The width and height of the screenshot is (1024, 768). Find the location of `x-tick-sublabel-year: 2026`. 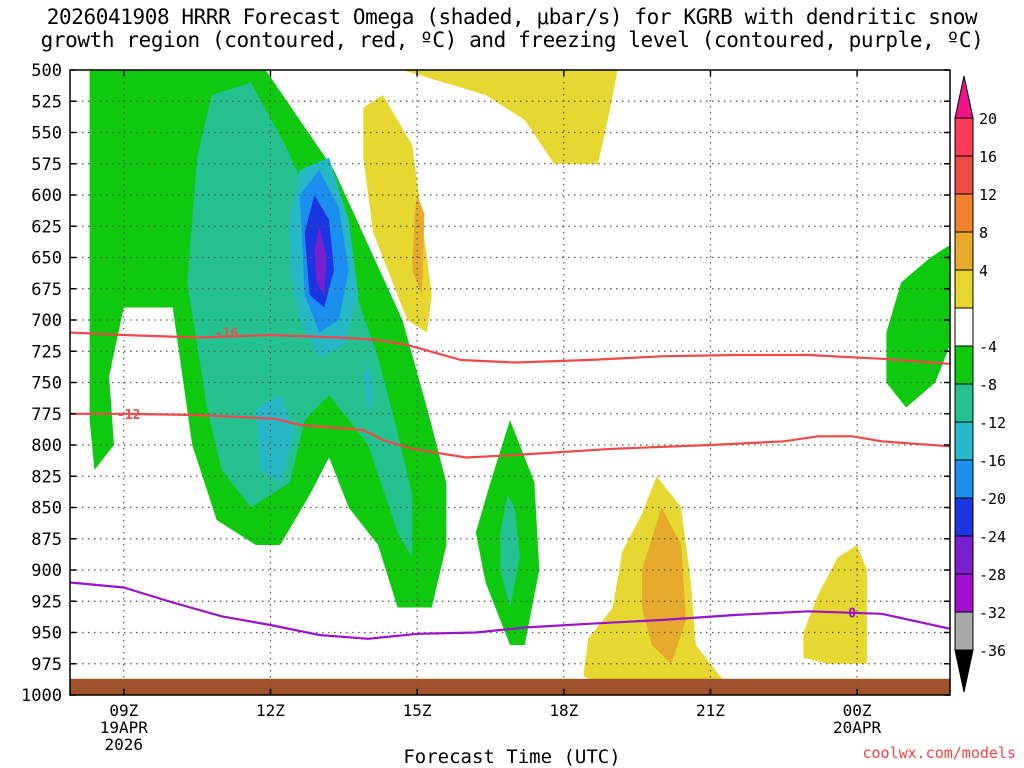

x-tick-sublabel-year: 2026 is located at coordinates (124, 744).